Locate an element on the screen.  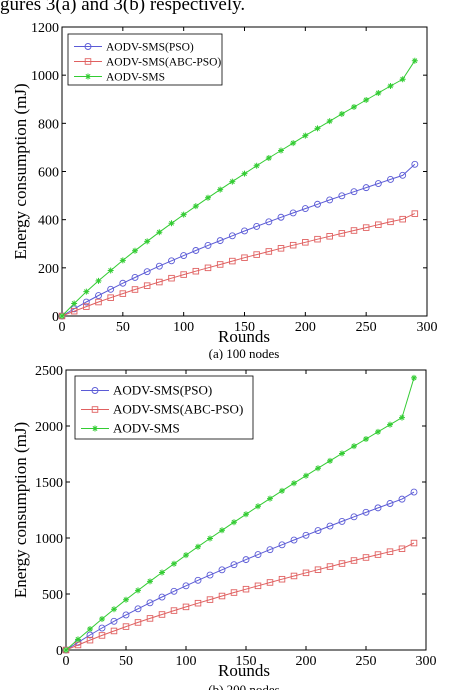
y-tick-label: 400 is located at coordinates (48, 221).